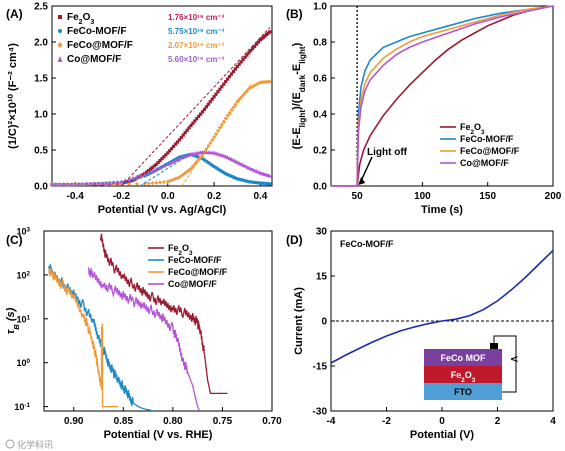 This screenshot has width=565, height=451. What do you see at coordinates (14, 240) in the screenshot?
I see `panel-label: (C)` at bounding box center [14, 240].